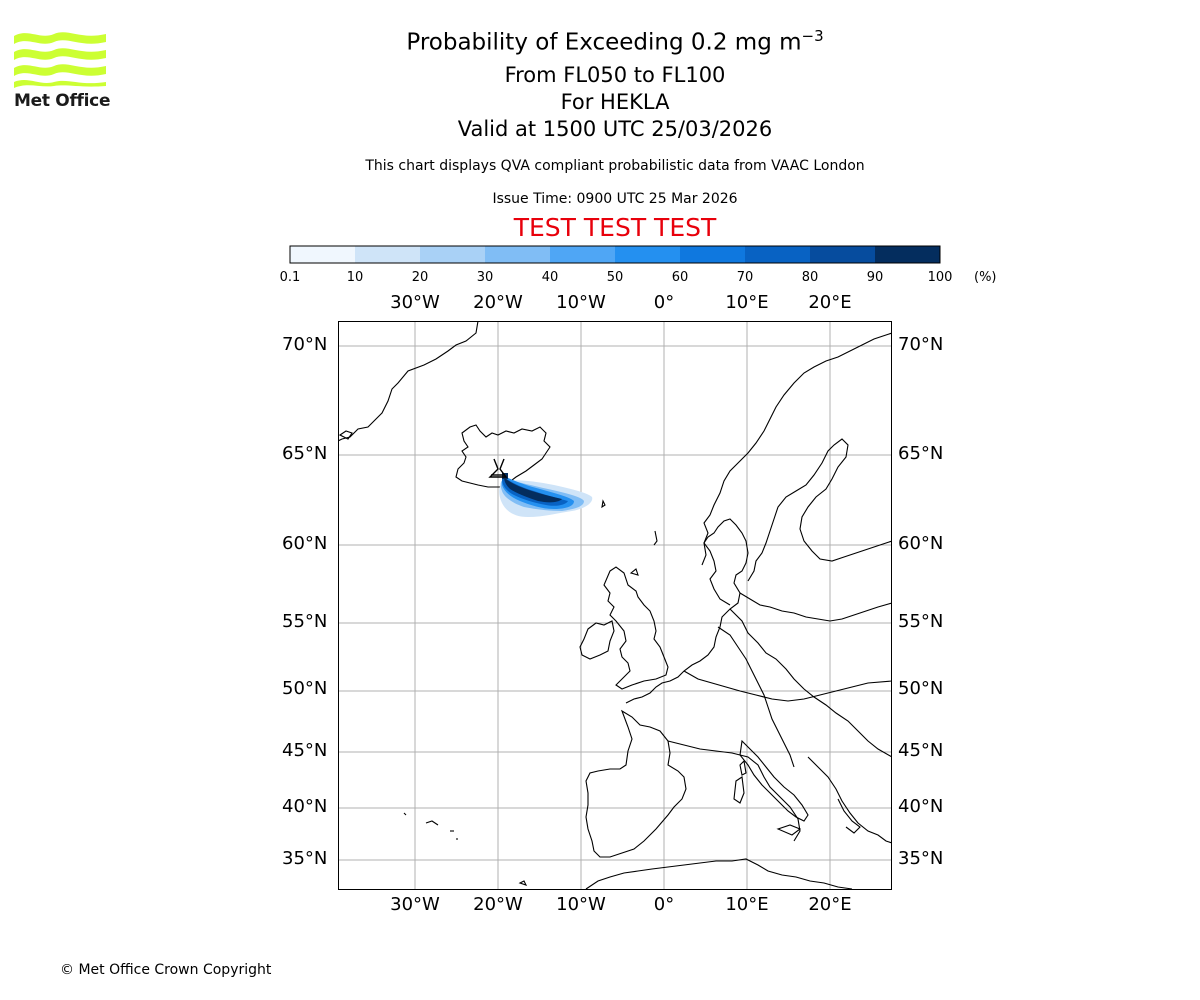 The height and width of the screenshot is (1000, 1200). What do you see at coordinates (615, 277) in the screenshot?
I see `colorbar-tick-label: 50` at bounding box center [615, 277].